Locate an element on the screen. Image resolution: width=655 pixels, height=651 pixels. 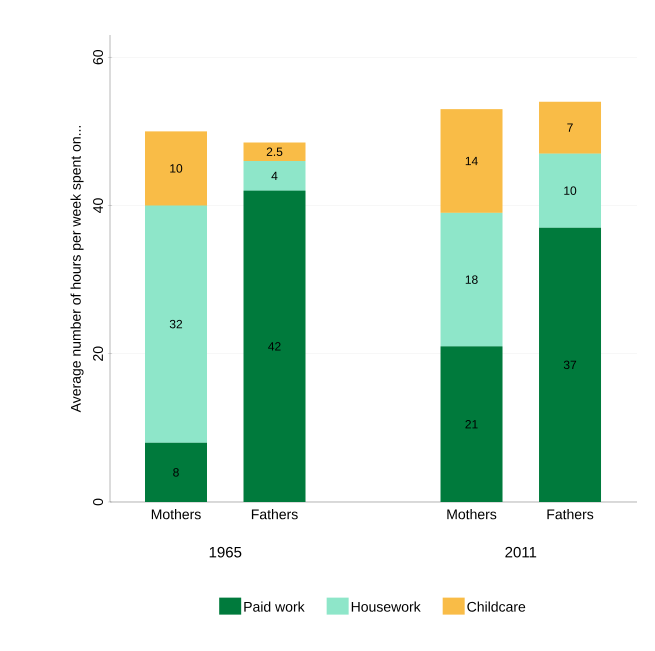
data-label: 42 is located at coordinates (274, 346).